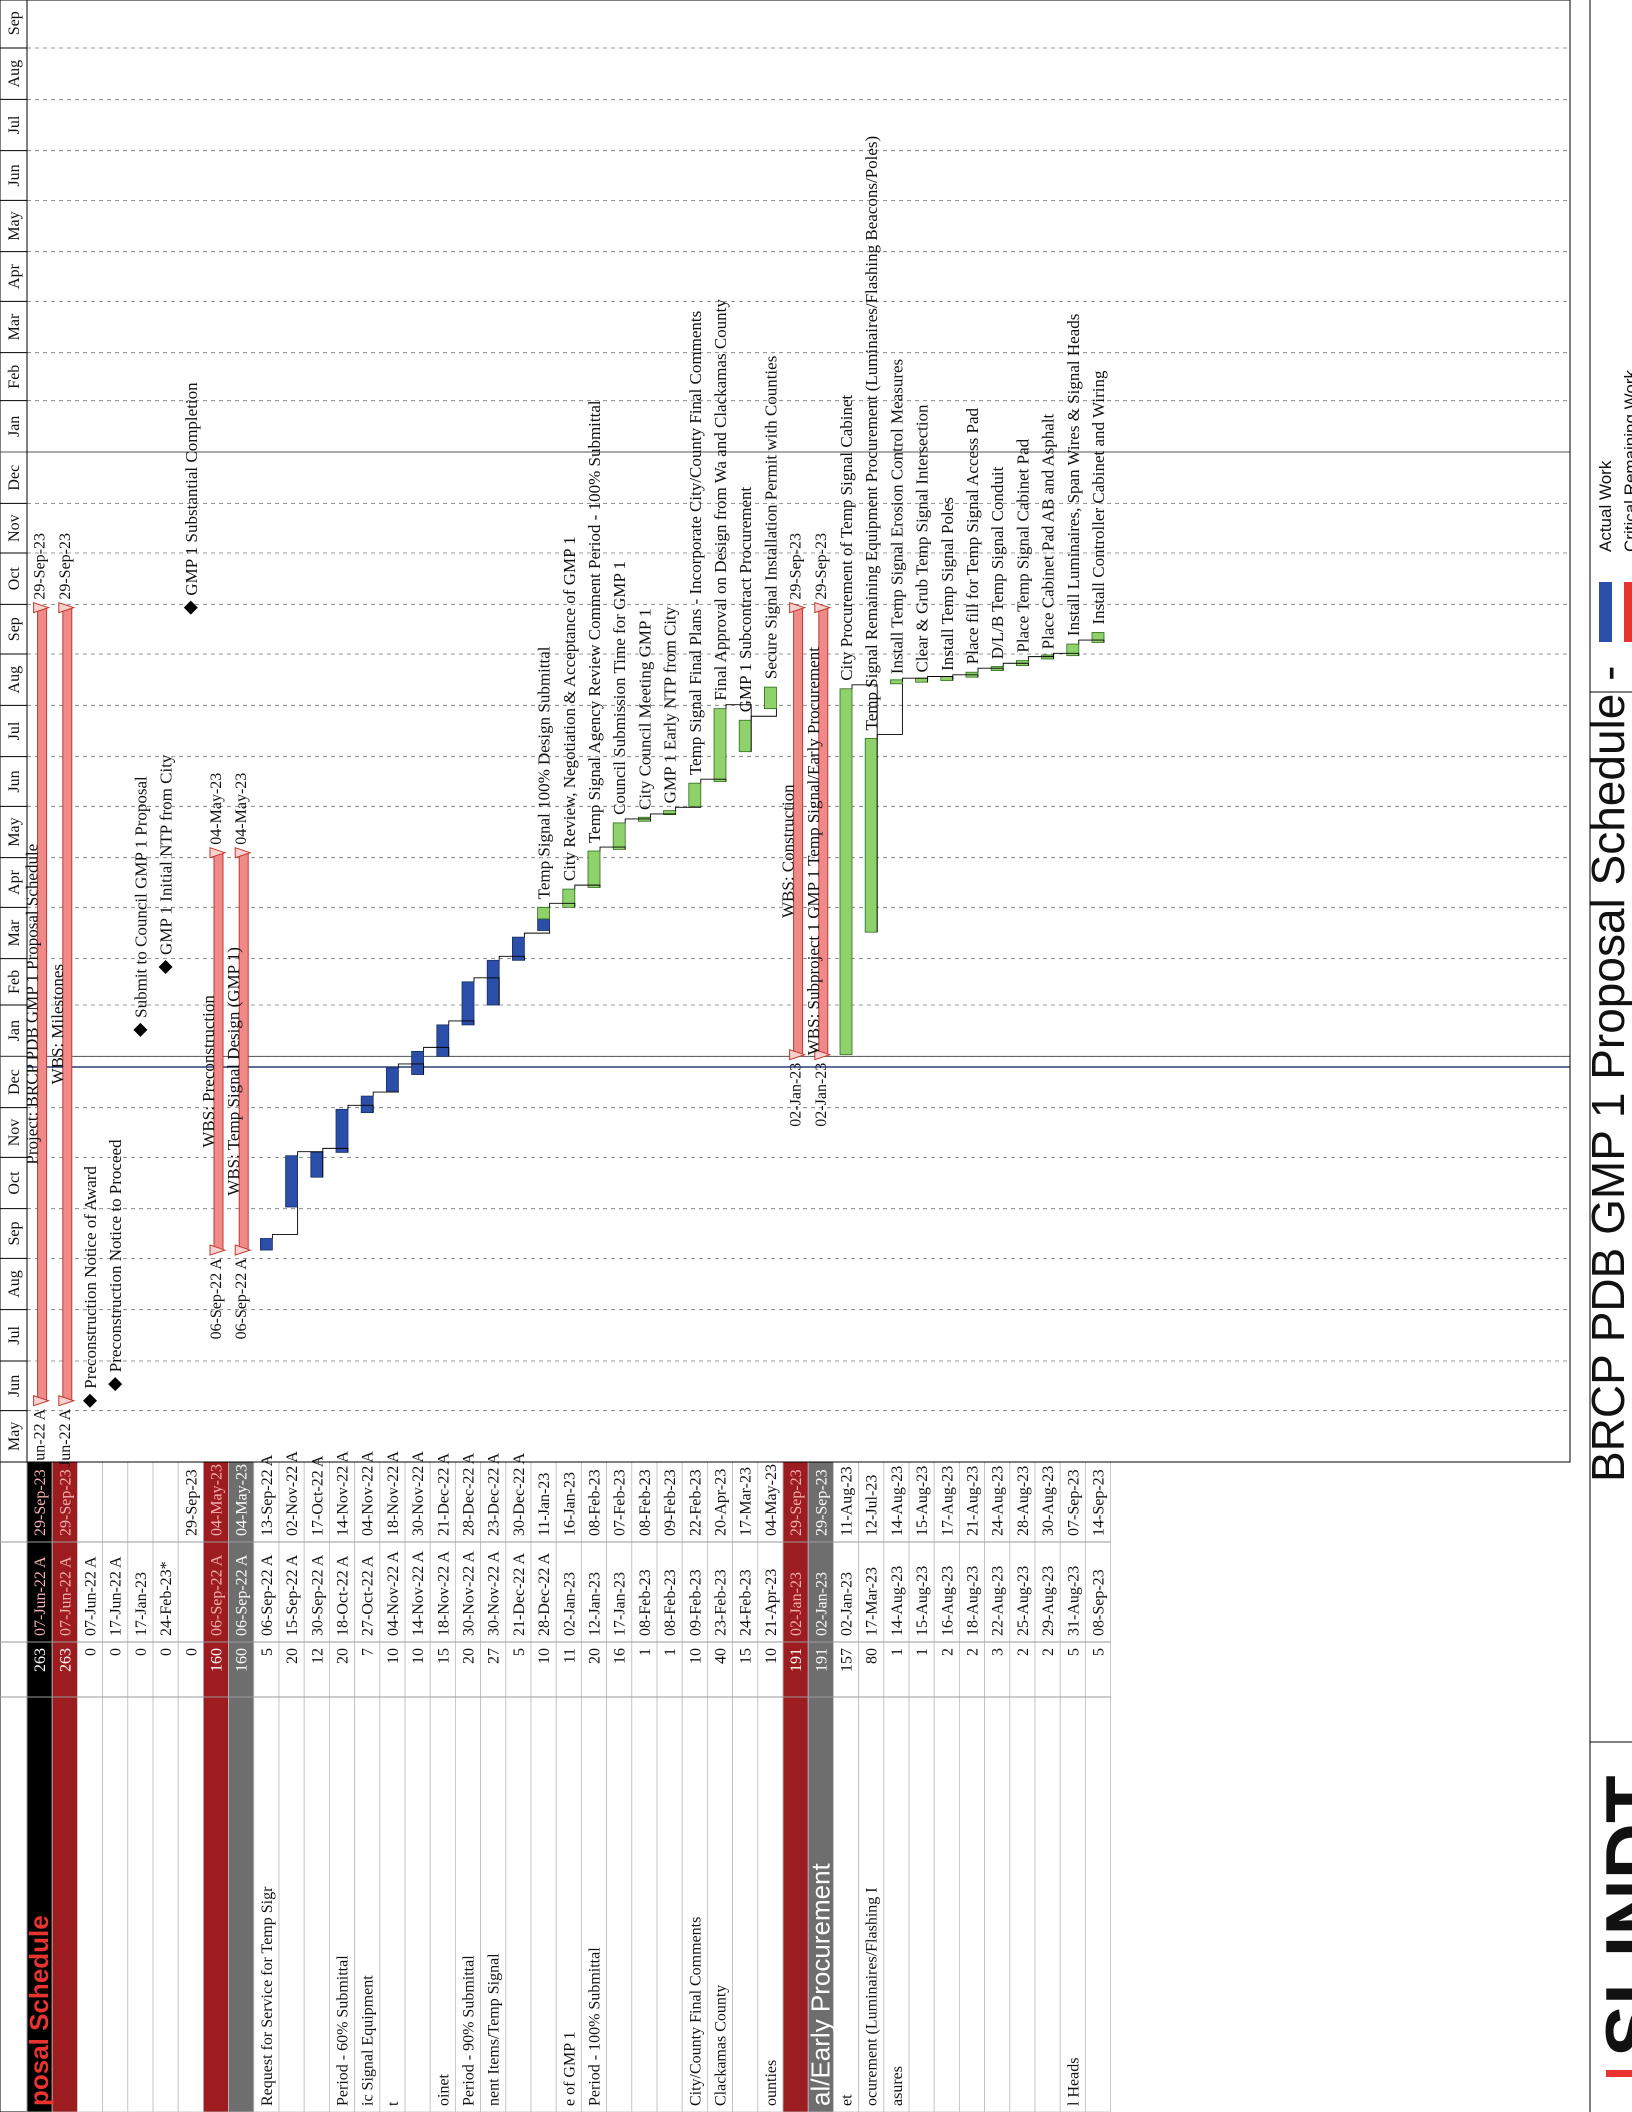 Image resolution: width=1632 pixels, height=2112 pixels. I want to click on start-cell: 04-Nov-22 A, so click(393, 1593).